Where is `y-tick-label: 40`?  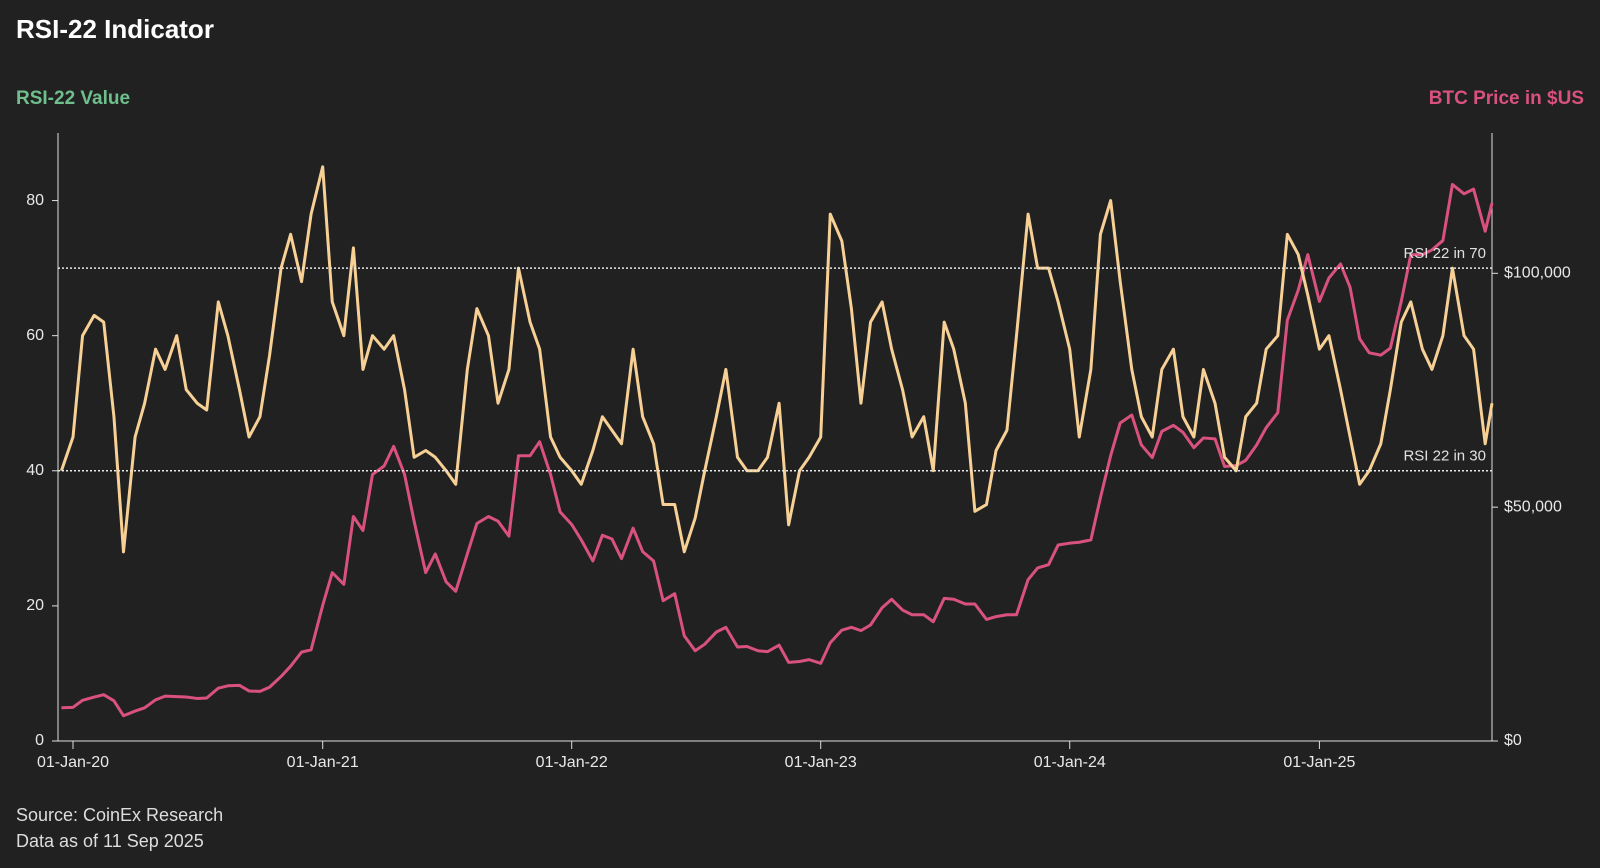
y-tick-label: 40 is located at coordinates (35, 470).